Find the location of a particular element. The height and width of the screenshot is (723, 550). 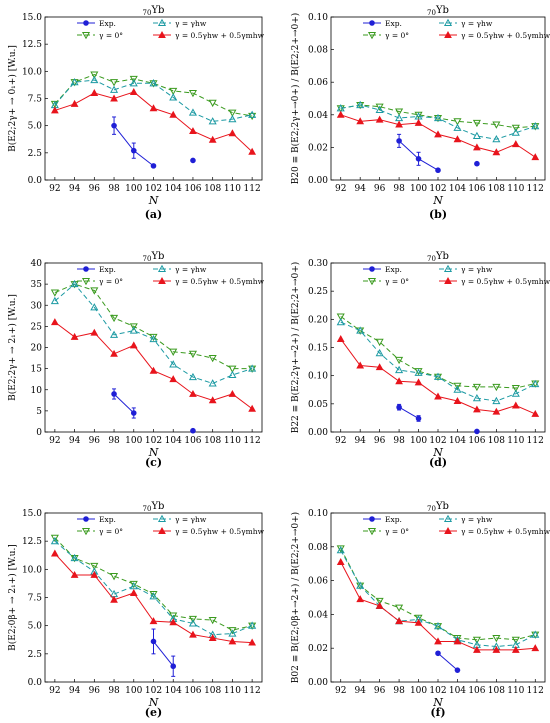

x-tick-label: 110 is located at coordinates (232, 691).